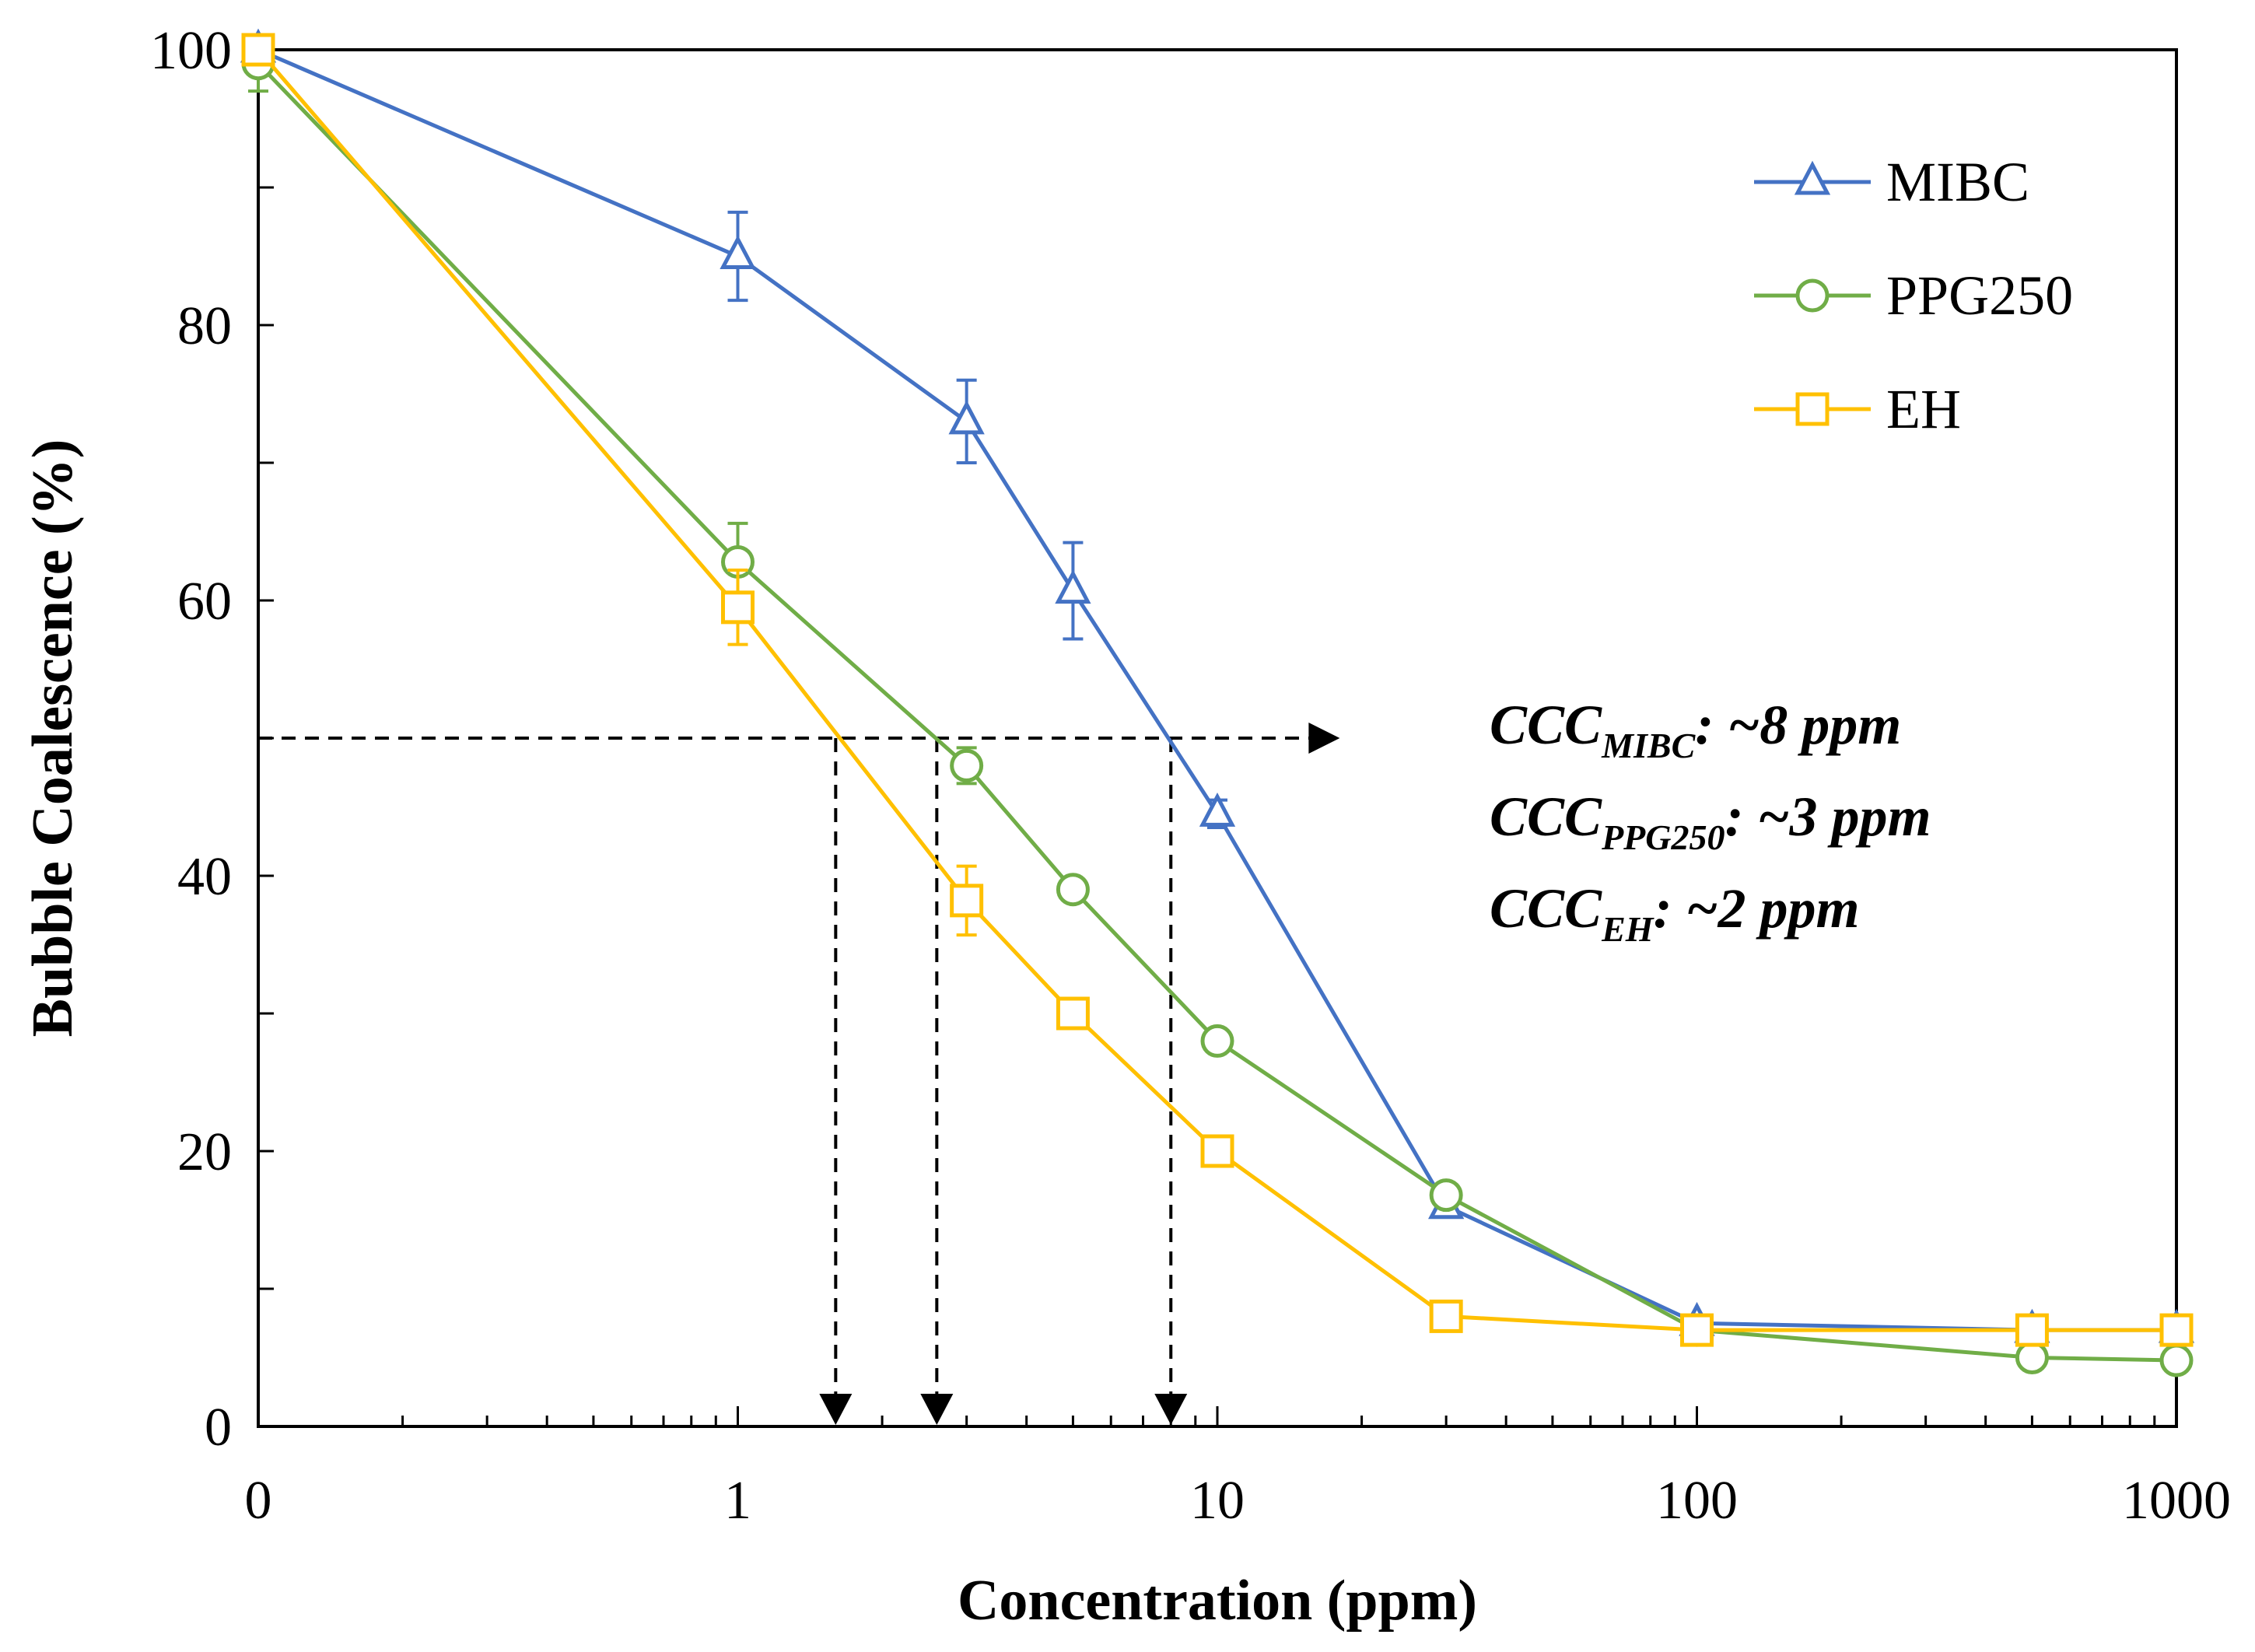 This screenshot has width=2255, height=1652. Describe the element at coordinates (1217, 1601) in the screenshot. I see `x-axis-title: Concentration (ppm)` at that location.